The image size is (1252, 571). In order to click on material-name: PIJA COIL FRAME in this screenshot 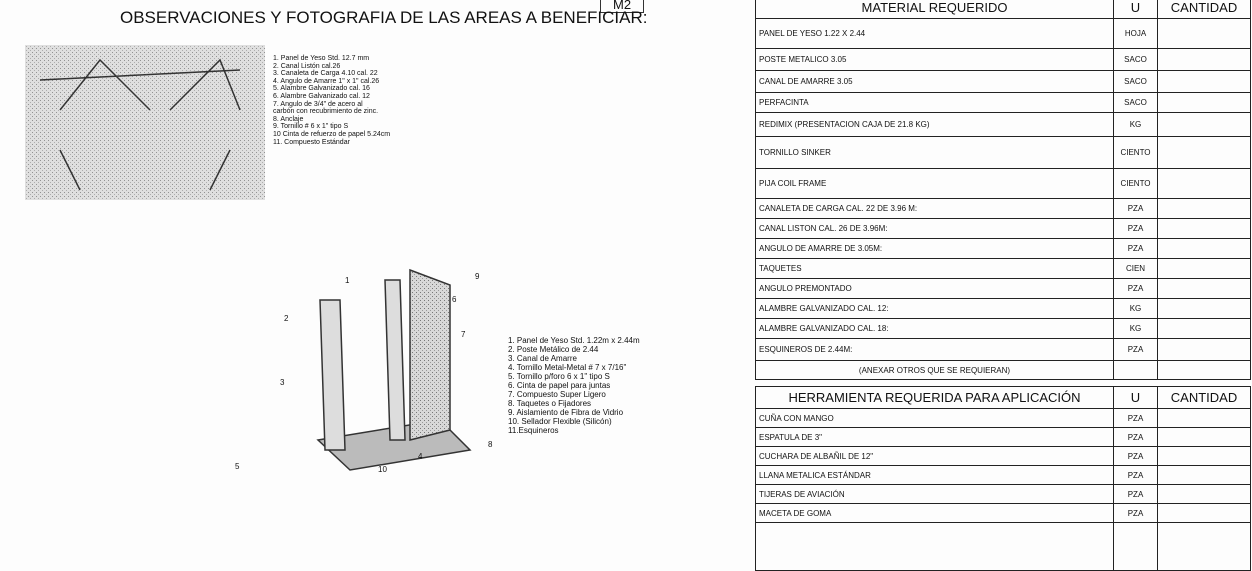, I will do `click(934, 183)`.